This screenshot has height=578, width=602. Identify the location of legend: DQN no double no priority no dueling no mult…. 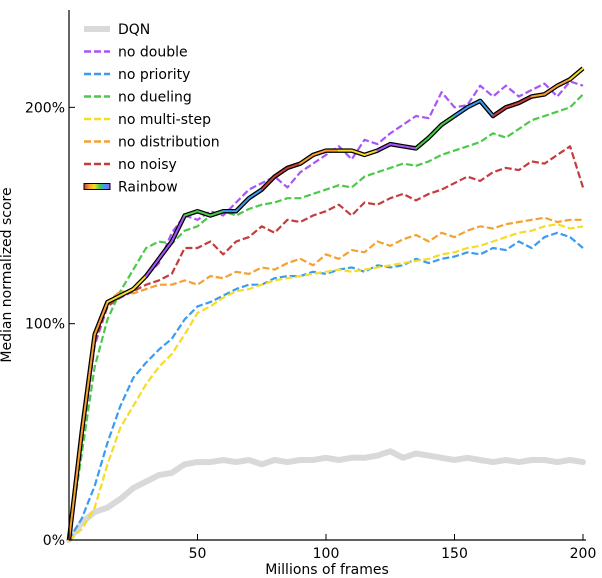
(151, 109).